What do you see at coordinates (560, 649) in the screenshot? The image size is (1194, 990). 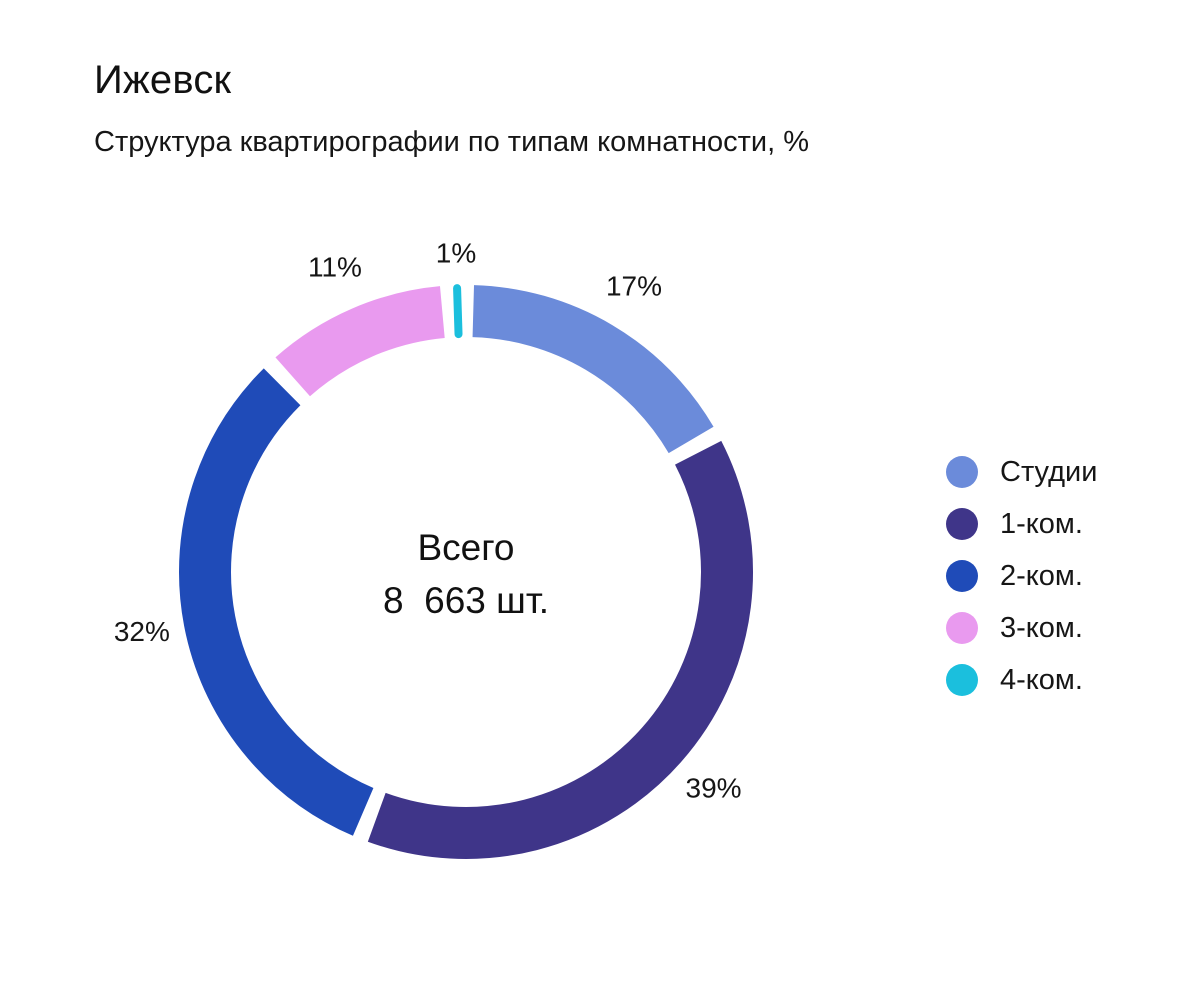 I see `slice-one-room` at bounding box center [560, 649].